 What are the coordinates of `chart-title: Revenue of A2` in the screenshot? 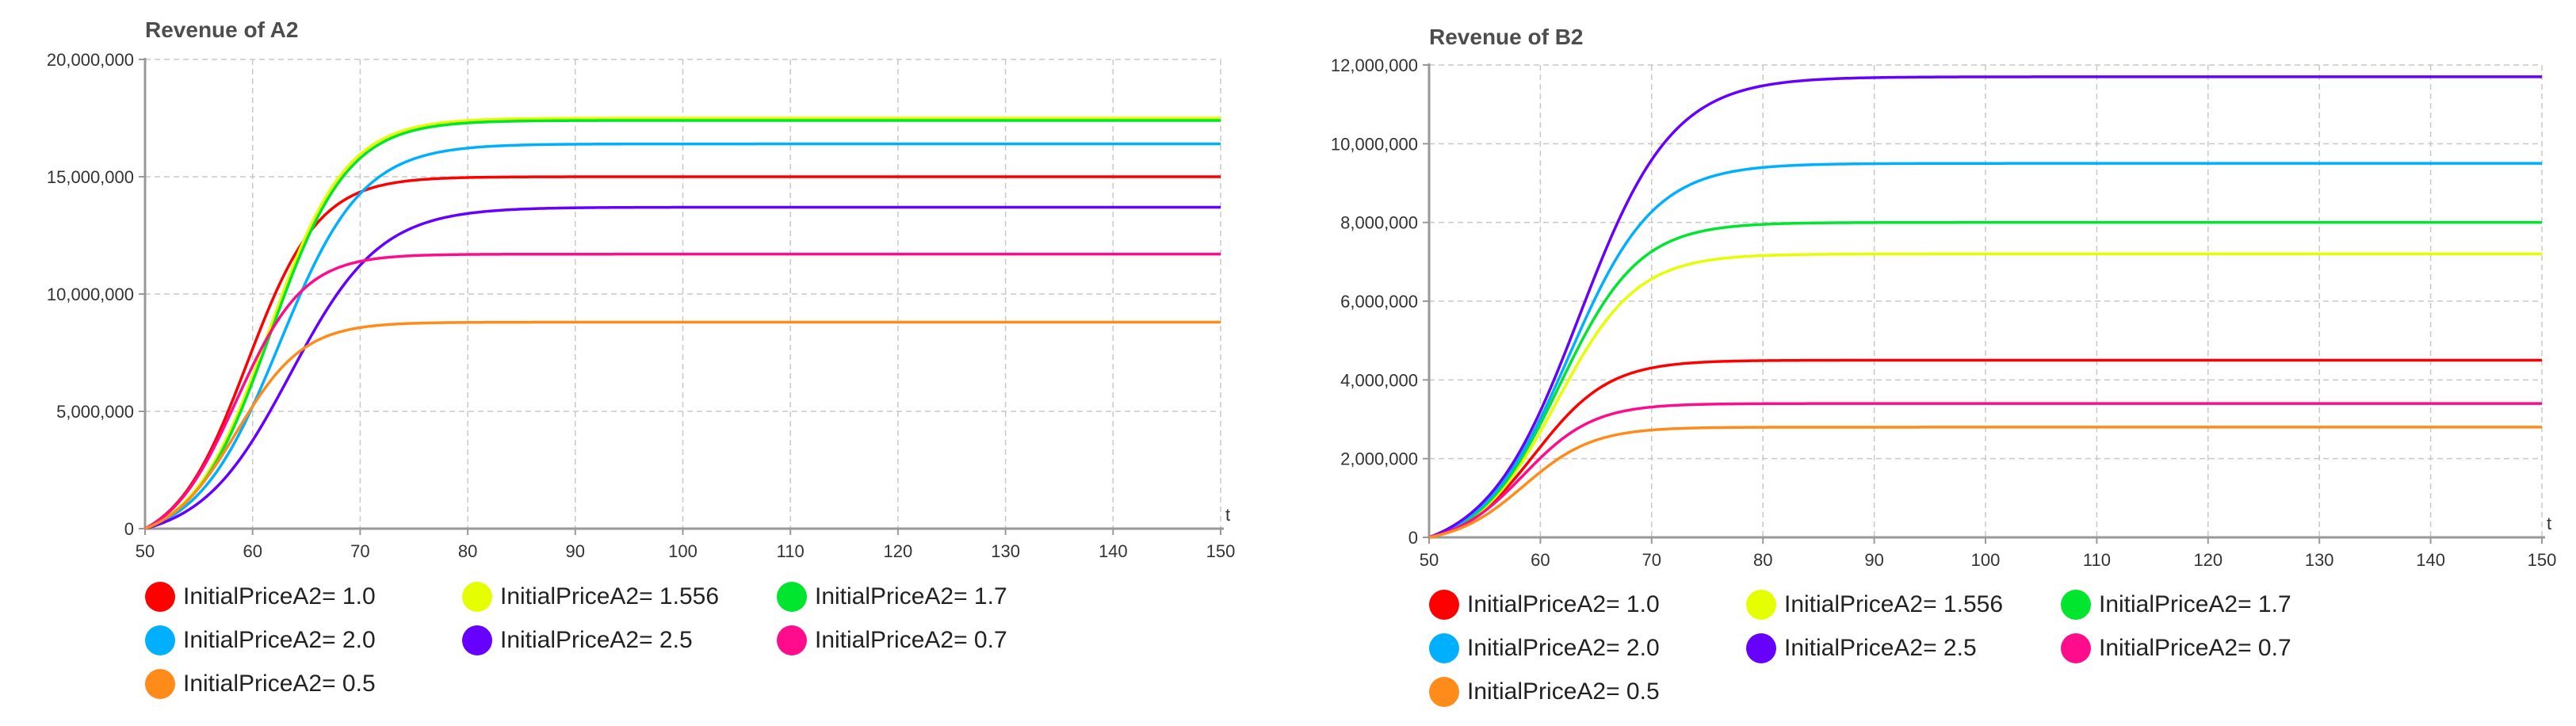 It's located at (221, 29).